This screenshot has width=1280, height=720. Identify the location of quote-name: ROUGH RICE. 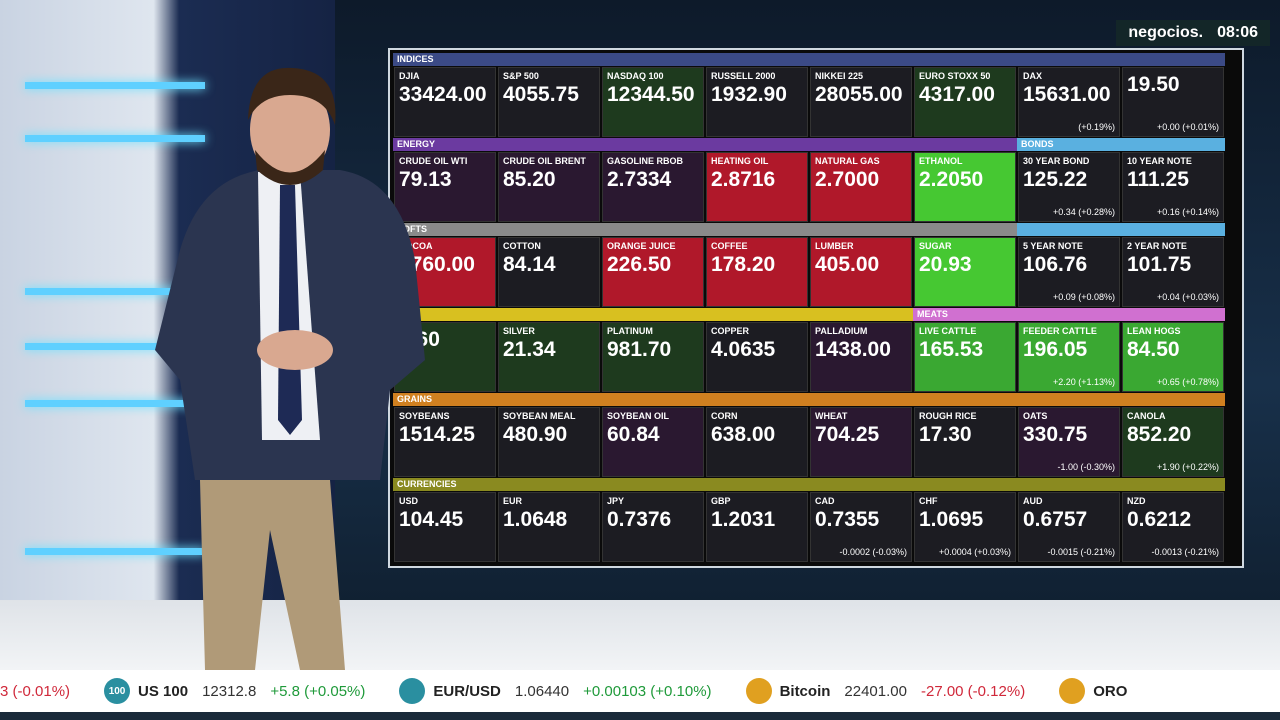
(948, 416).